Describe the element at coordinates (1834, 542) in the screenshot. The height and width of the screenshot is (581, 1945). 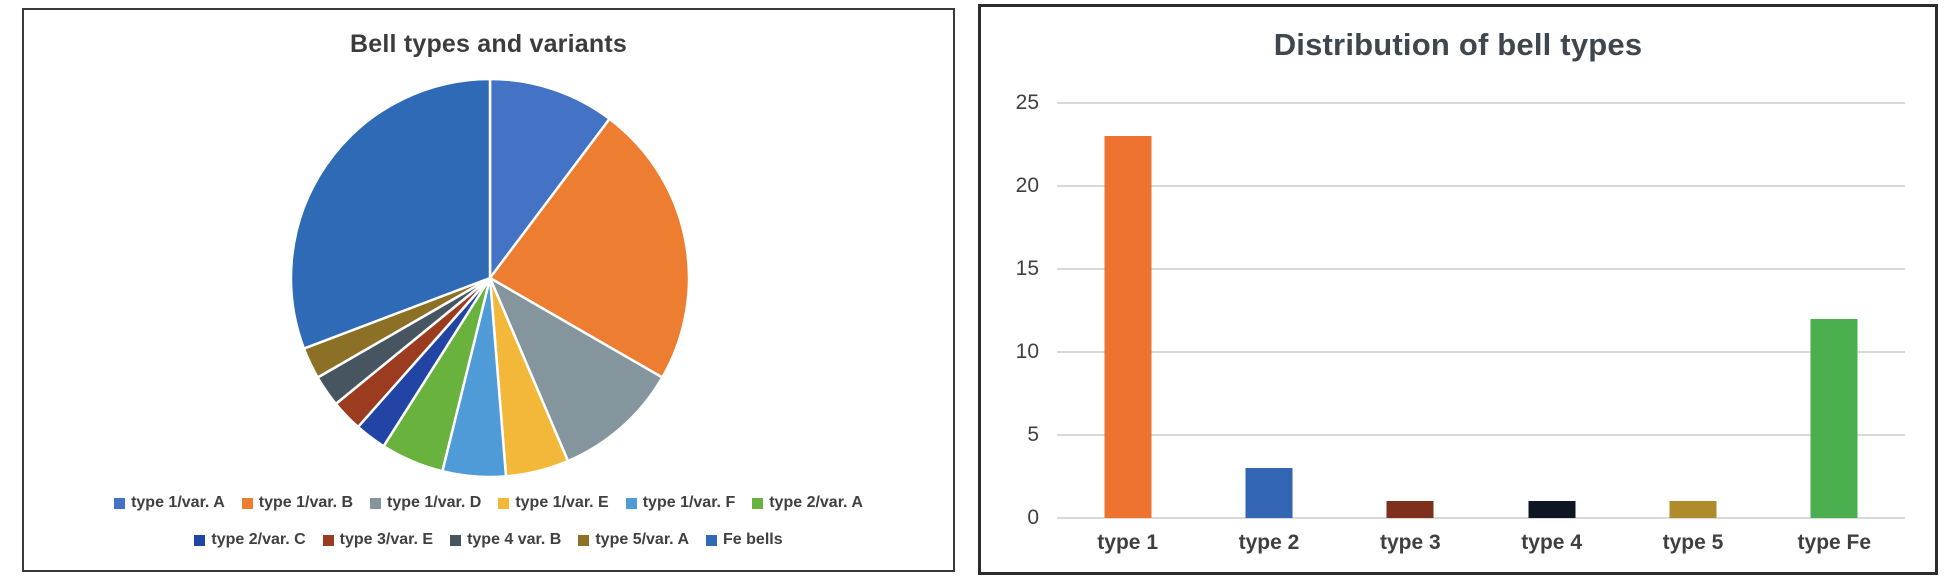
I see `x-category-label: type Fe` at that location.